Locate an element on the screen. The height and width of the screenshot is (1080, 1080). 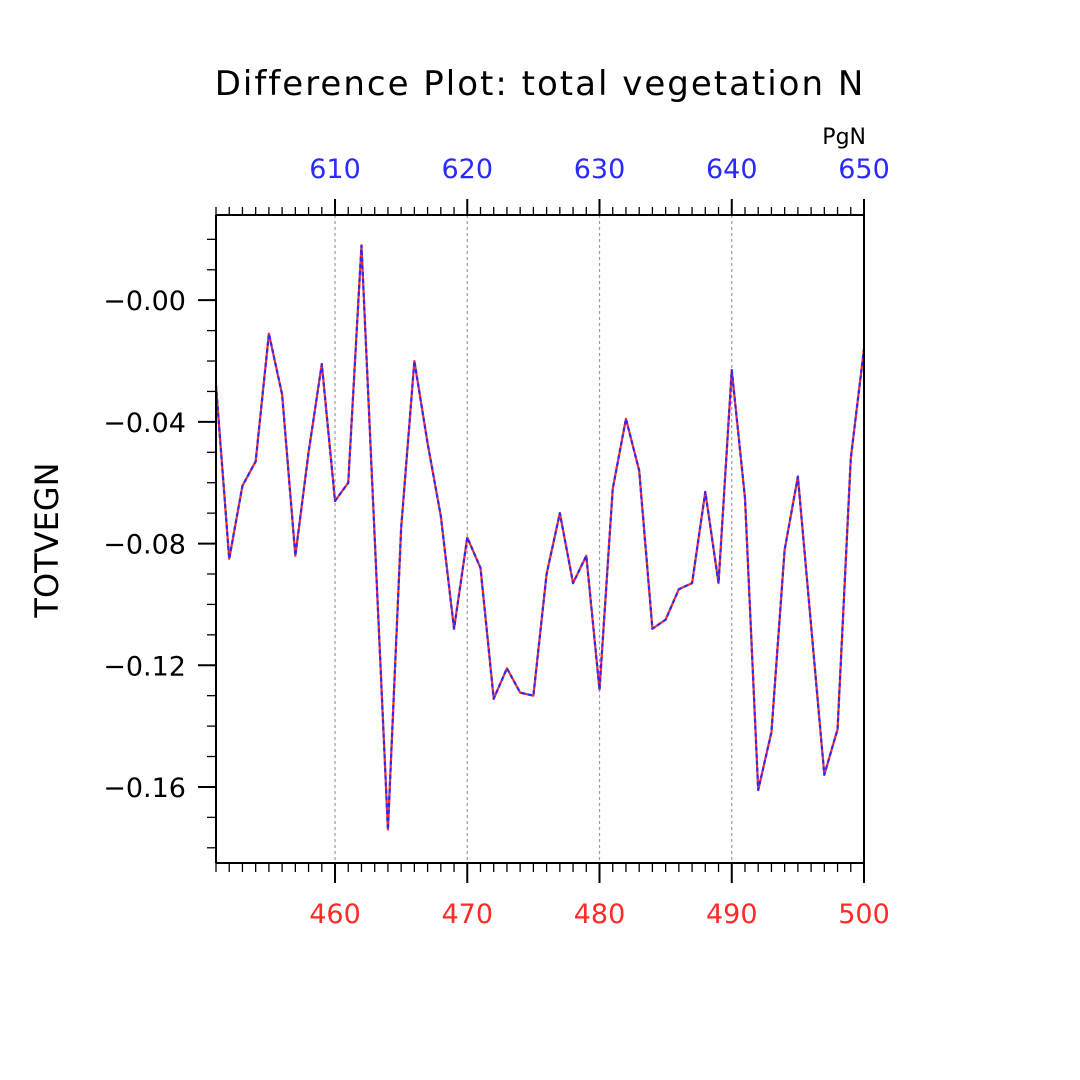
x-top-tick-label: 630 is located at coordinates (600, 169).